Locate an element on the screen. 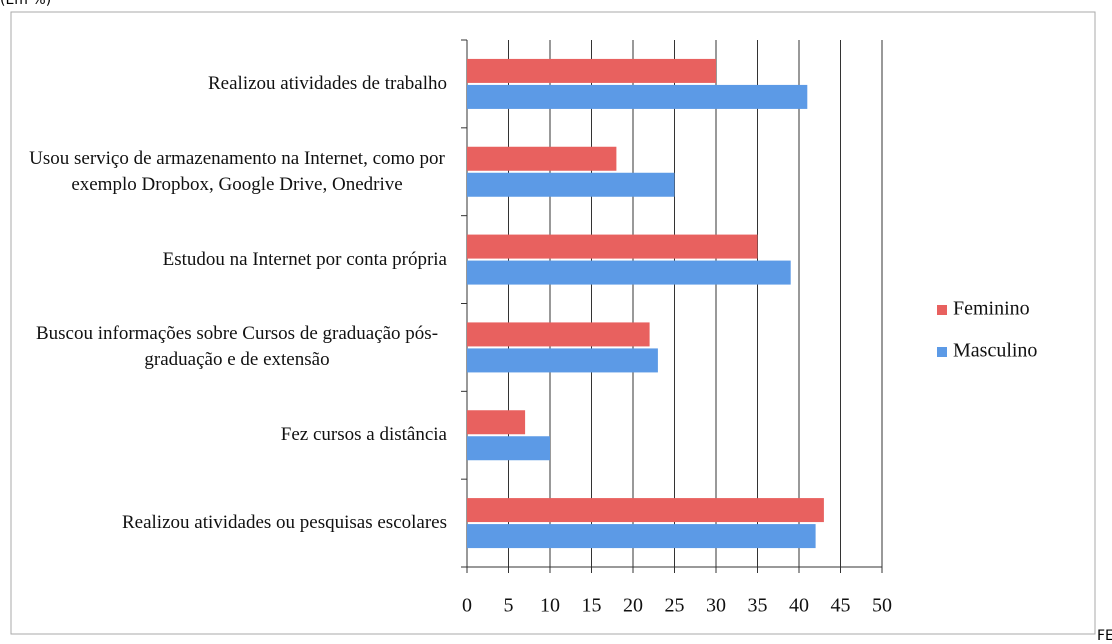 Image resolution: width=1112 pixels, height=644 pixels. category-label-box: Fez cursos a distância is located at coordinates (232, 435).